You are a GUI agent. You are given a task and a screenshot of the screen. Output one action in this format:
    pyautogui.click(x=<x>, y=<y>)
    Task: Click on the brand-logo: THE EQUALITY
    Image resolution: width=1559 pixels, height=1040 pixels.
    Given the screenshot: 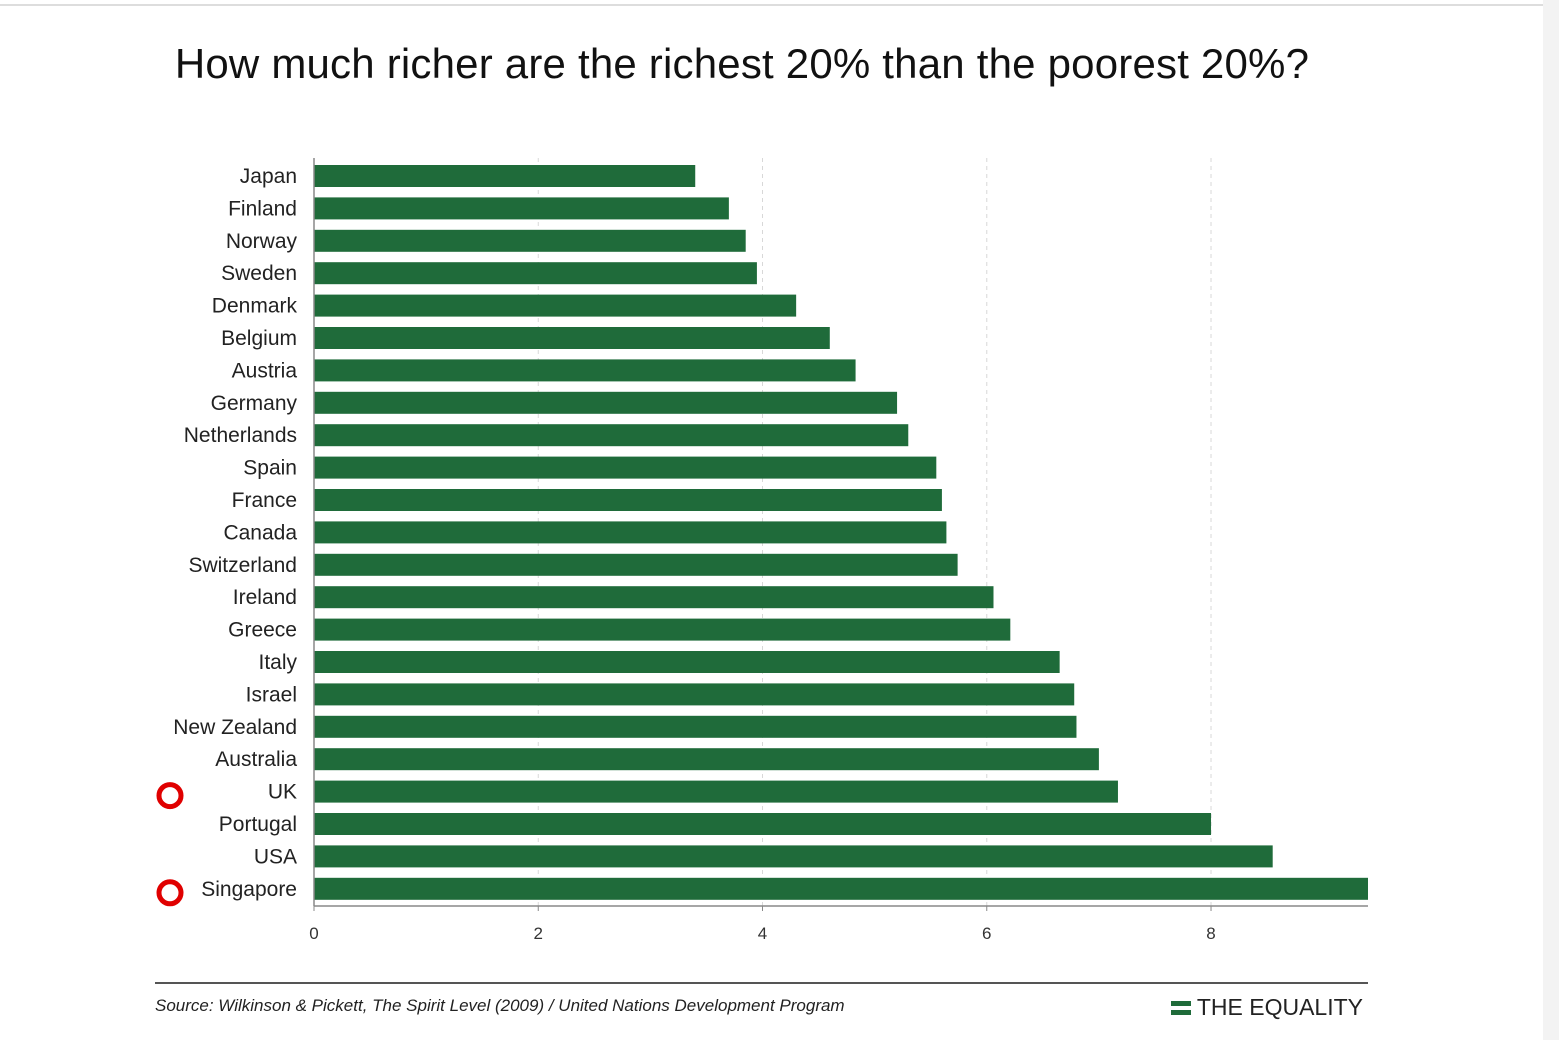 What is the action you would take?
    pyautogui.click(x=1266, y=1007)
    